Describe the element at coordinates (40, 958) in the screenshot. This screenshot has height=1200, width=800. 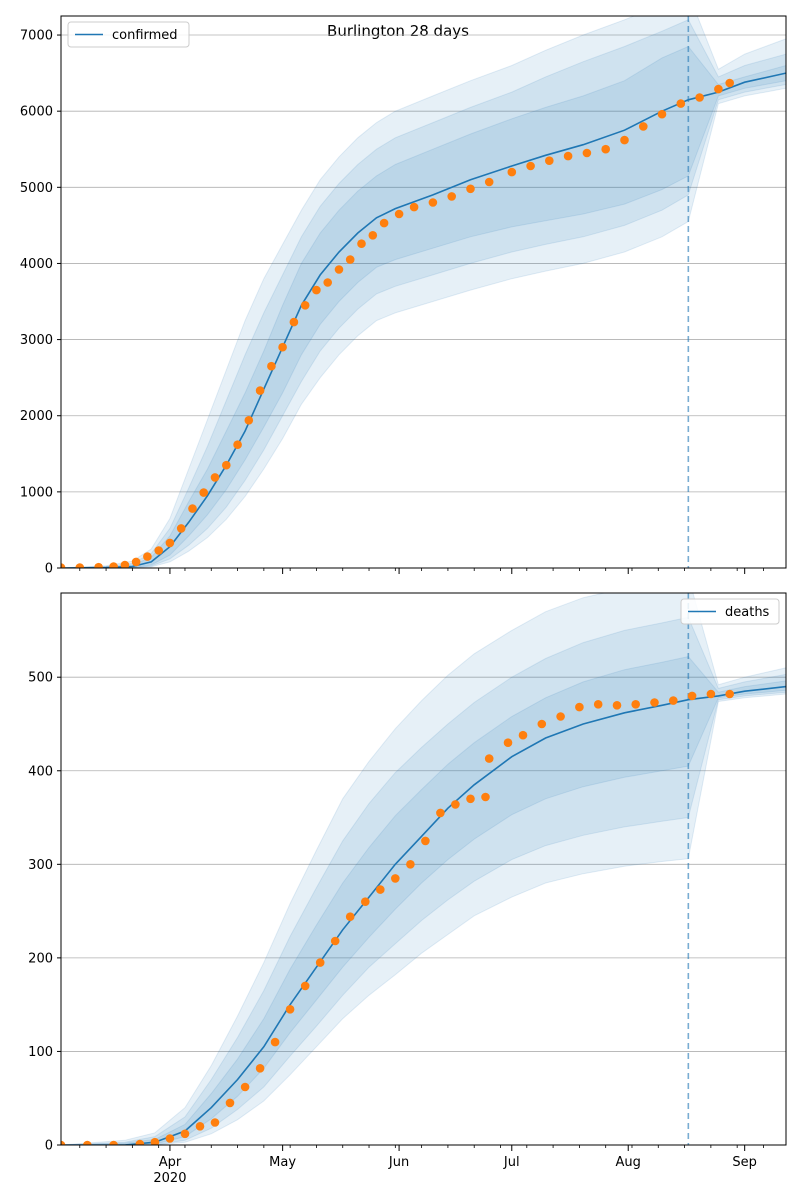
I see `y-tick-label: 200` at that location.